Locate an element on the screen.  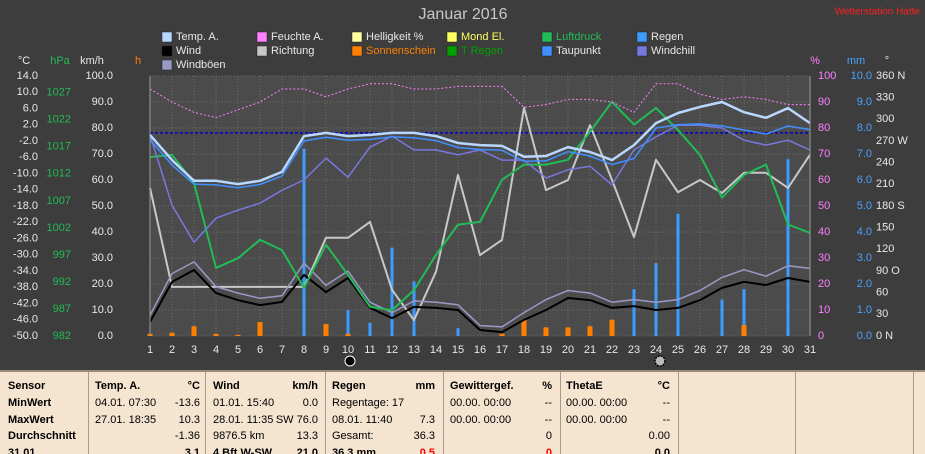
x-tick-label: 27 is located at coordinates (722, 350).